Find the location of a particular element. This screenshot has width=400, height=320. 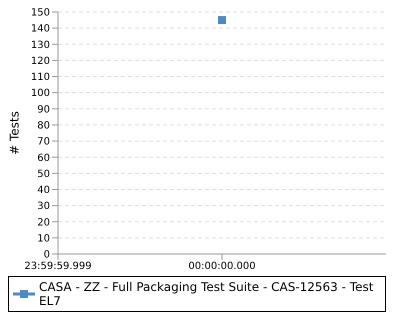

y-tick-label: 150 is located at coordinates (40, 13).